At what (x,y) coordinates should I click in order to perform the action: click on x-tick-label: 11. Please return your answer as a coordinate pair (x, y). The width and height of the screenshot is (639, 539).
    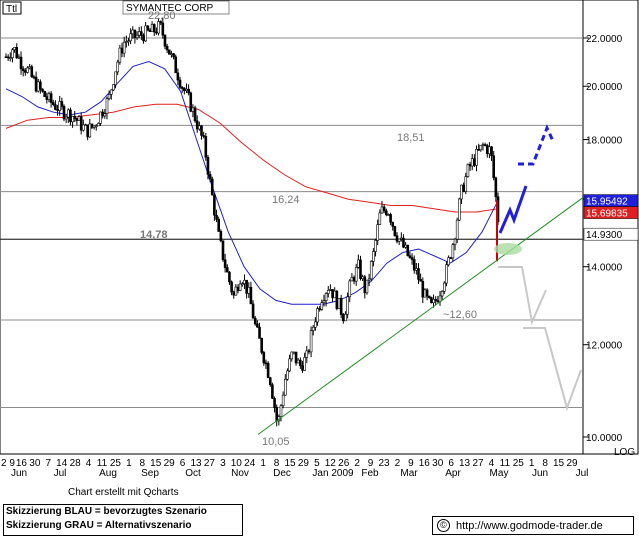
    Looking at the image, I should click on (102, 463).